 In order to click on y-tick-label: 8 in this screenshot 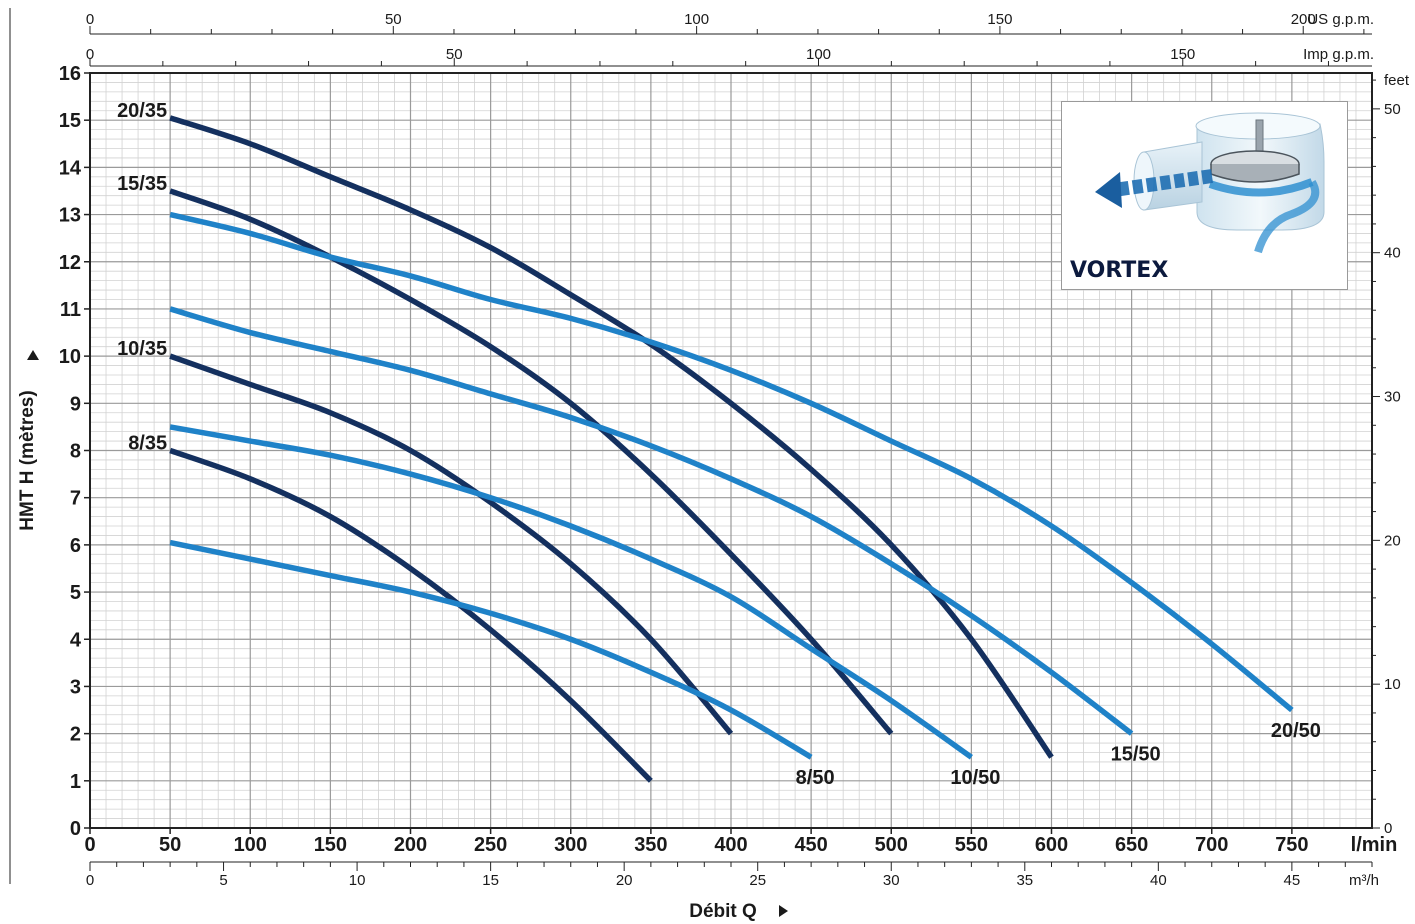, I will do `click(75, 452)`.